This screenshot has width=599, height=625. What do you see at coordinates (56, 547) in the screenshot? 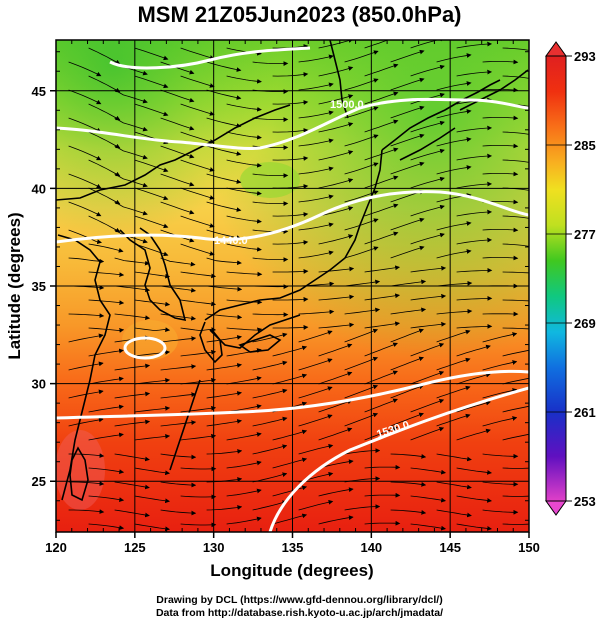
I see `x-tick-label: 120` at bounding box center [56, 547].